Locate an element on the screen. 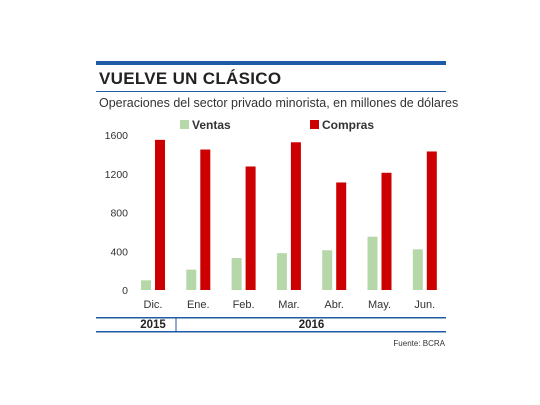 Image resolution: width=540 pixels, height=405 pixels. y-axis-ticks: 0 400 800 1200 1600 is located at coordinates (117, 213).